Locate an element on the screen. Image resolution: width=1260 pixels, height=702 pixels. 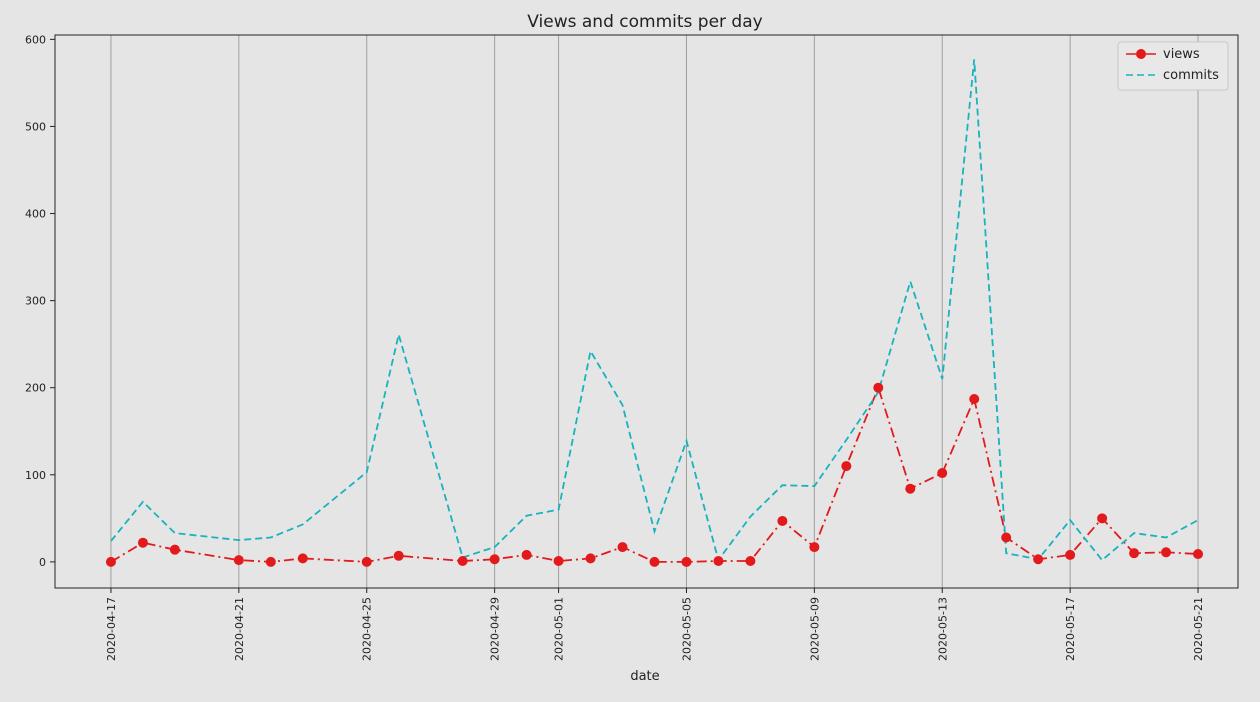
y-tick-label: 400 is located at coordinates (35, 214).